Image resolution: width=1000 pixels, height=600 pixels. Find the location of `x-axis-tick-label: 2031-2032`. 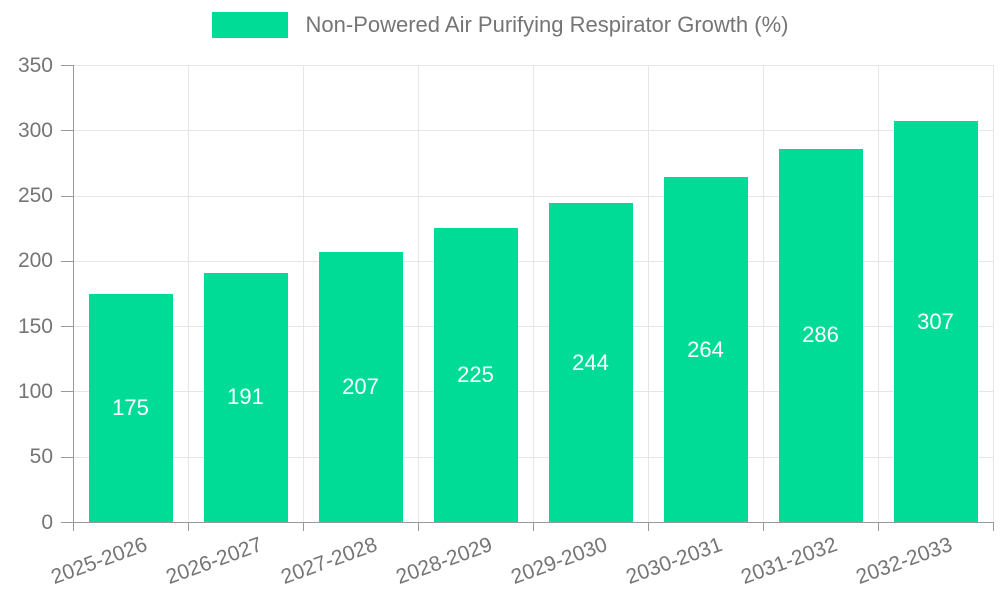

x-axis-tick-label: 2031-2032 is located at coordinates (789, 561).